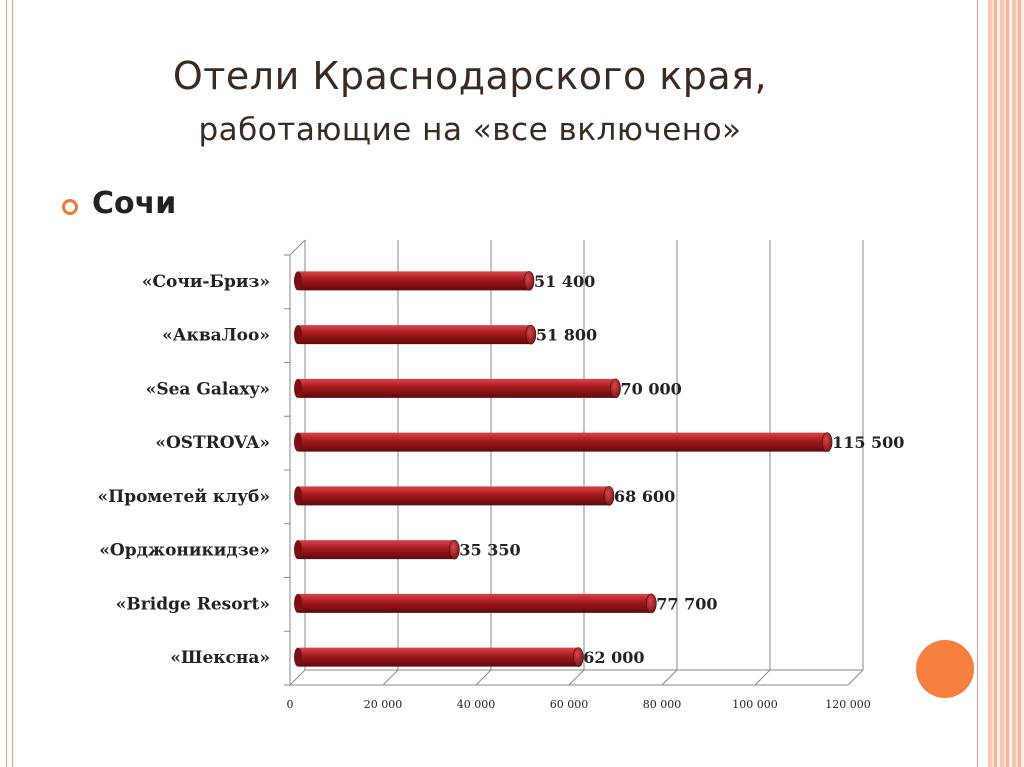 This screenshot has width=1024, height=767. I want to click on x-tick-label: 60 000, so click(569, 704).